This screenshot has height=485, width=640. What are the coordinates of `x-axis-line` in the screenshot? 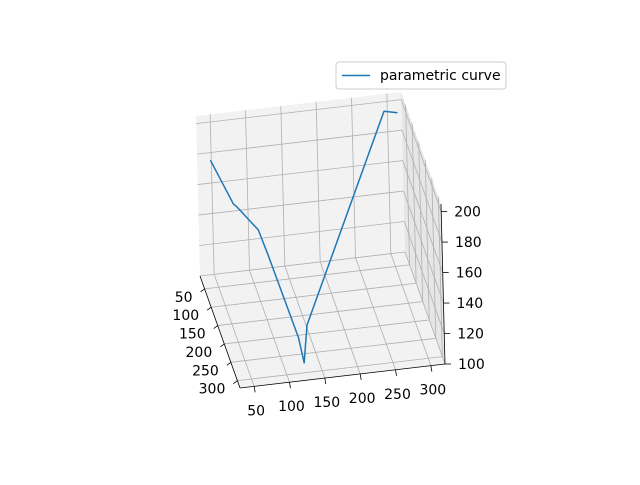 It's located at (342, 376).